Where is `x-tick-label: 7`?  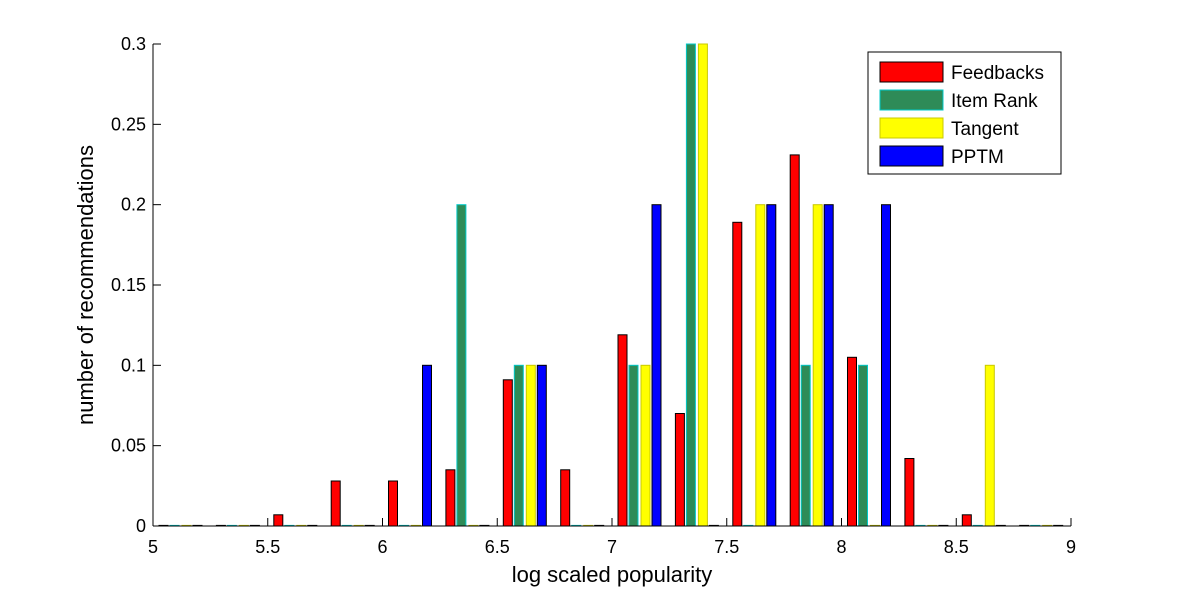
x-tick-label: 7 is located at coordinates (612, 547).